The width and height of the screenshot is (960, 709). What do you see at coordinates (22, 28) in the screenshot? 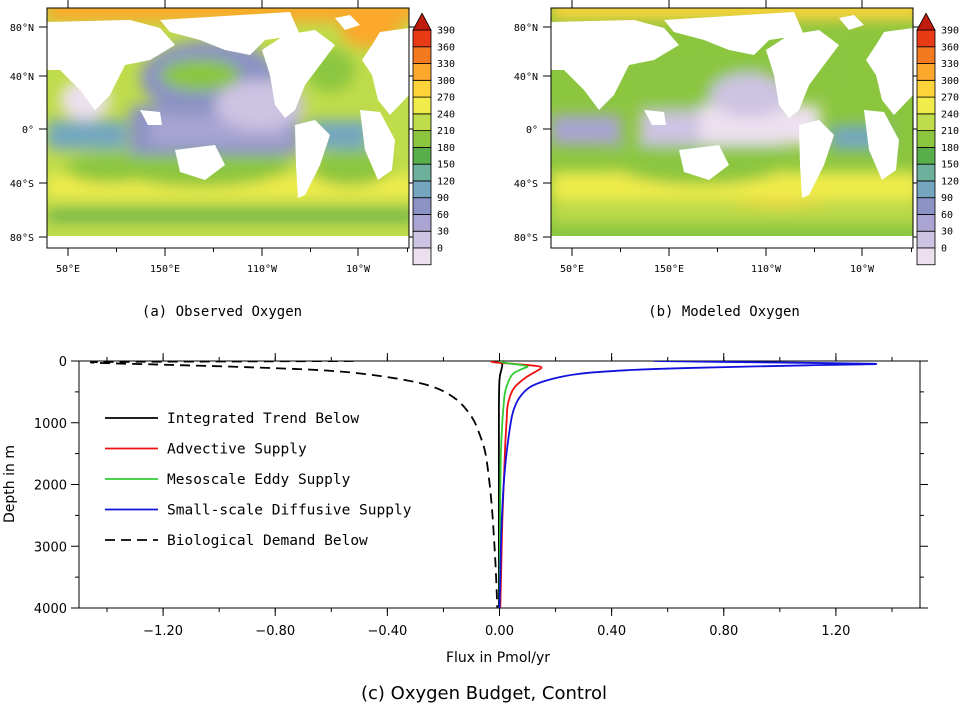
I see `map-a-ytick-label: 80°N` at bounding box center [22, 28].